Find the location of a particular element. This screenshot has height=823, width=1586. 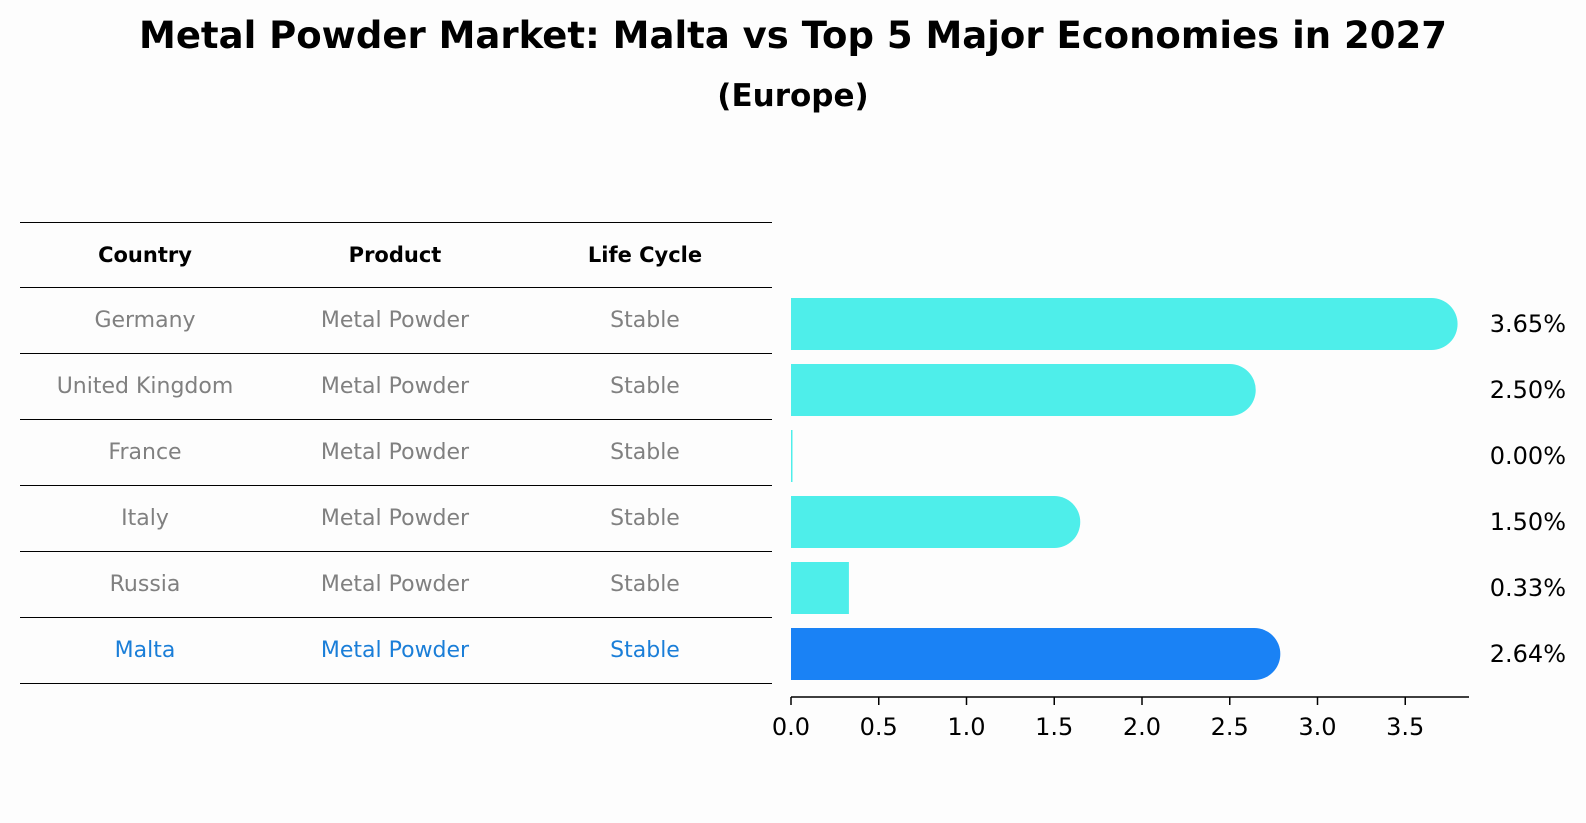

x-tick-label: 3.5 is located at coordinates (1405, 727).